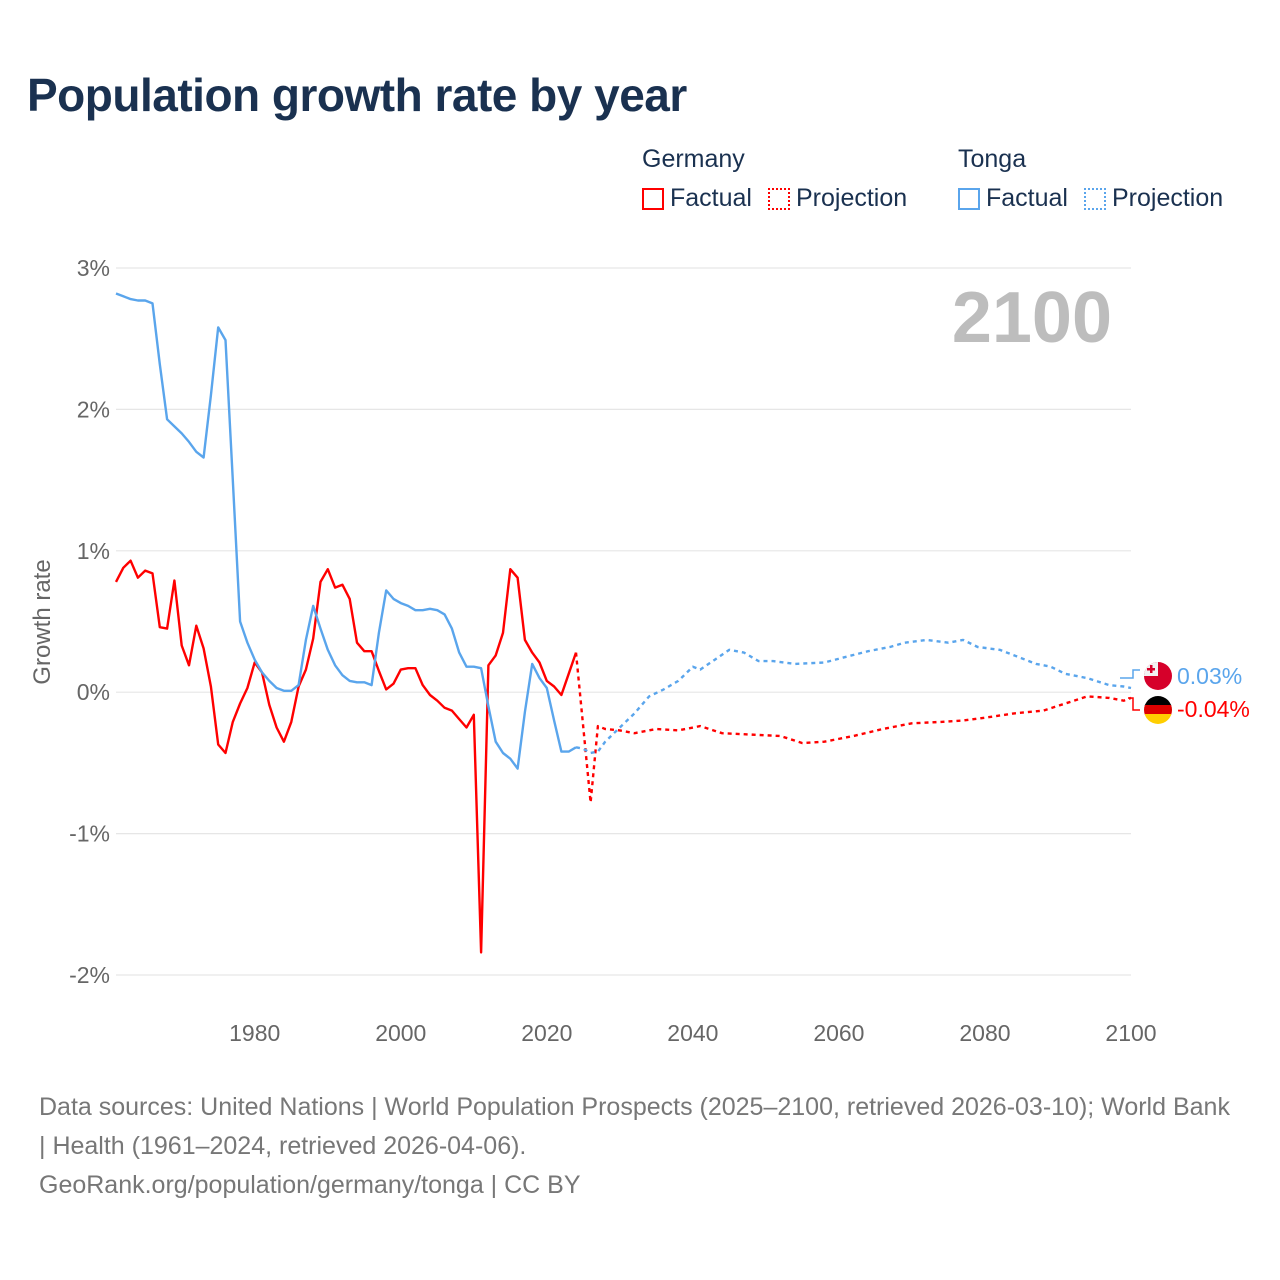 The width and height of the screenshot is (1280, 1280). What do you see at coordinates (838, 1033) in the screenshot?
I see `x-tick-label: 2060` at bounding box center [838, 1033].